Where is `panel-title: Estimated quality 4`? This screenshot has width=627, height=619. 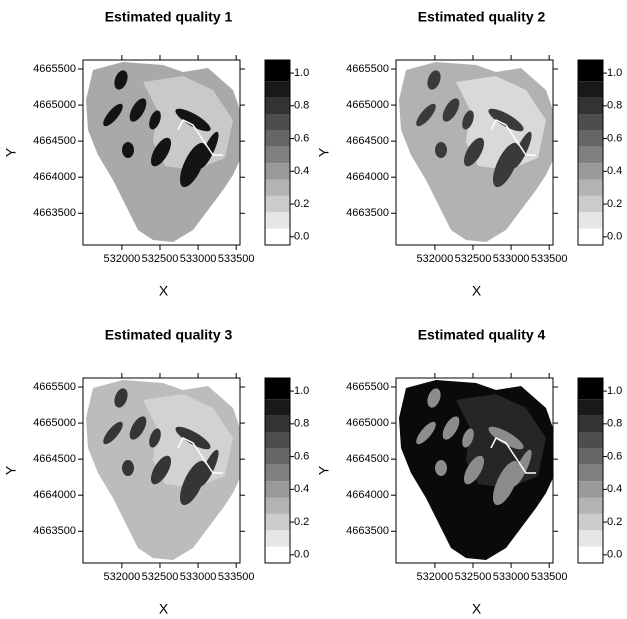 panel-title: Estimated quality 4 is located at coordinates (482, 335).